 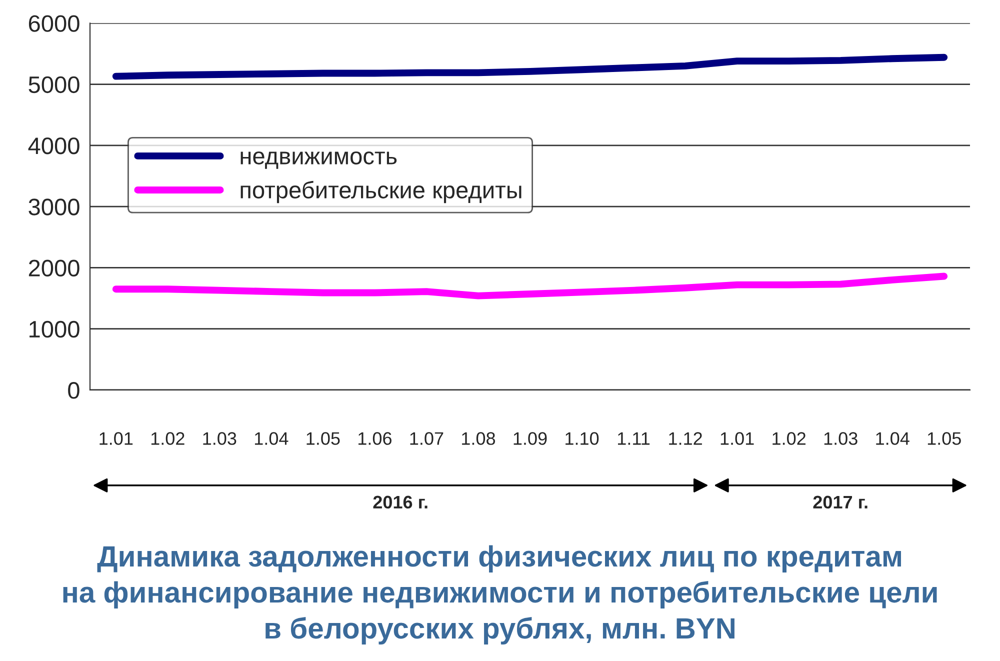 What do you see at coordinates (54, 207) in the screenshot?
I see `y-tick-label: 3000` at bounding box center [54, 207].